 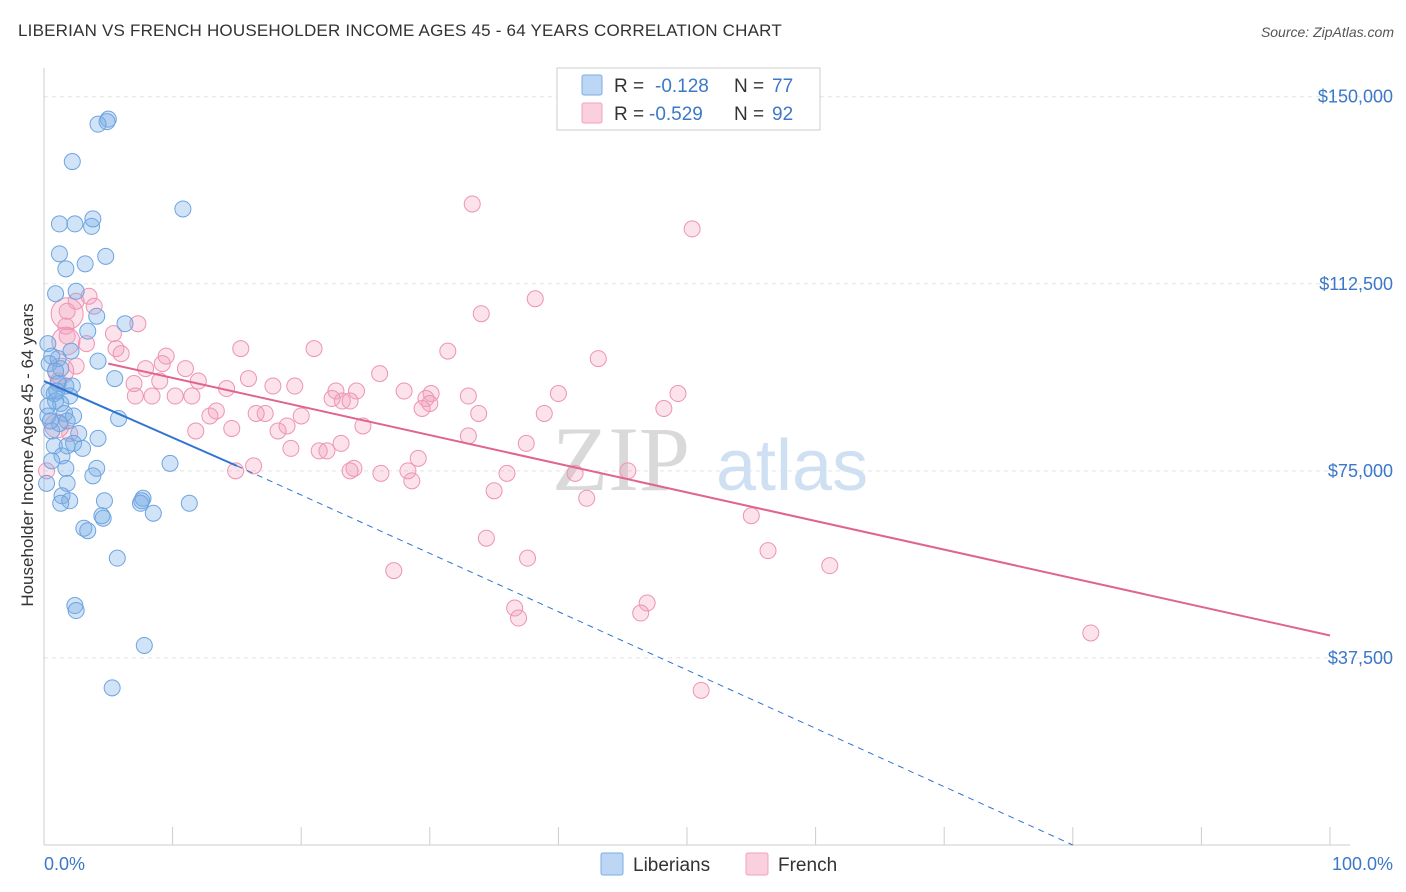 What do you see at coordinates (1355, 377) in the screenshot?
I see `y-tick-labels: $37,500 $75,000 $112,500 $150,000` at bounding box center [1355, 377].